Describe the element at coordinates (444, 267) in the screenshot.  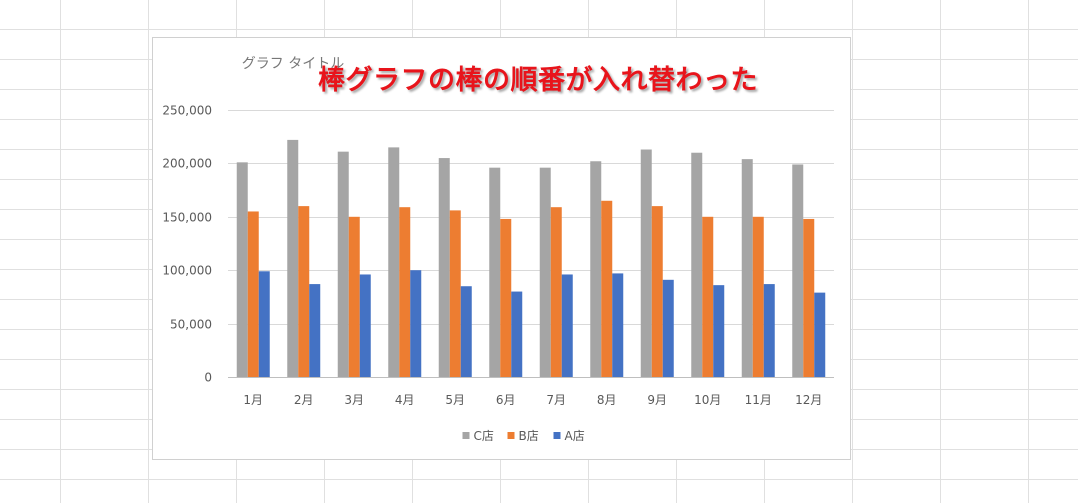
I see `bar-C店-5月` at that location.